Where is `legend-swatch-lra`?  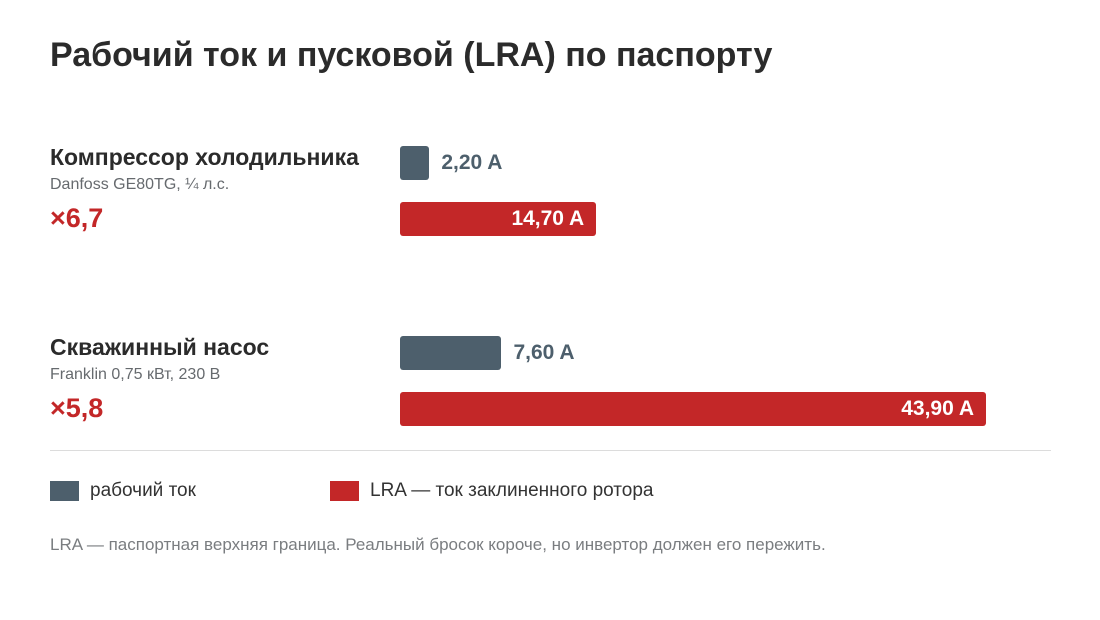
legend-swatch-lra is located at coordinates (344, 491).